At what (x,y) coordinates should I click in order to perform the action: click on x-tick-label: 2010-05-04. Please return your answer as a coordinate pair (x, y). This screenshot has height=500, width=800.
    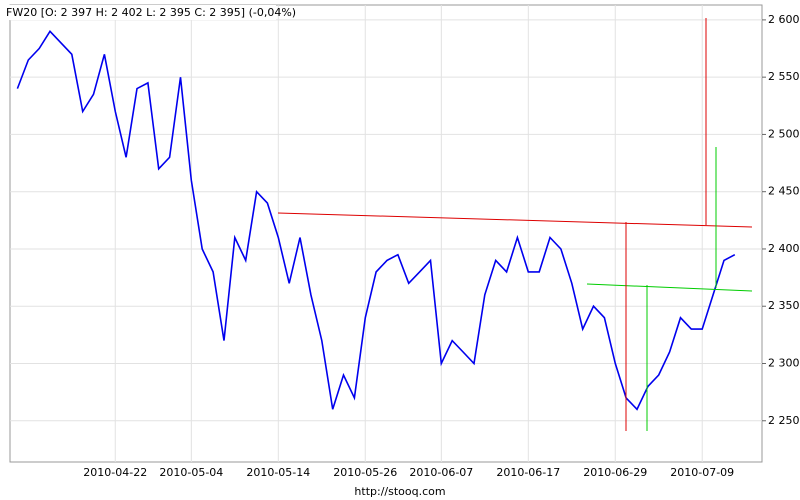
    Looking at the image, I should click on (191, 472).